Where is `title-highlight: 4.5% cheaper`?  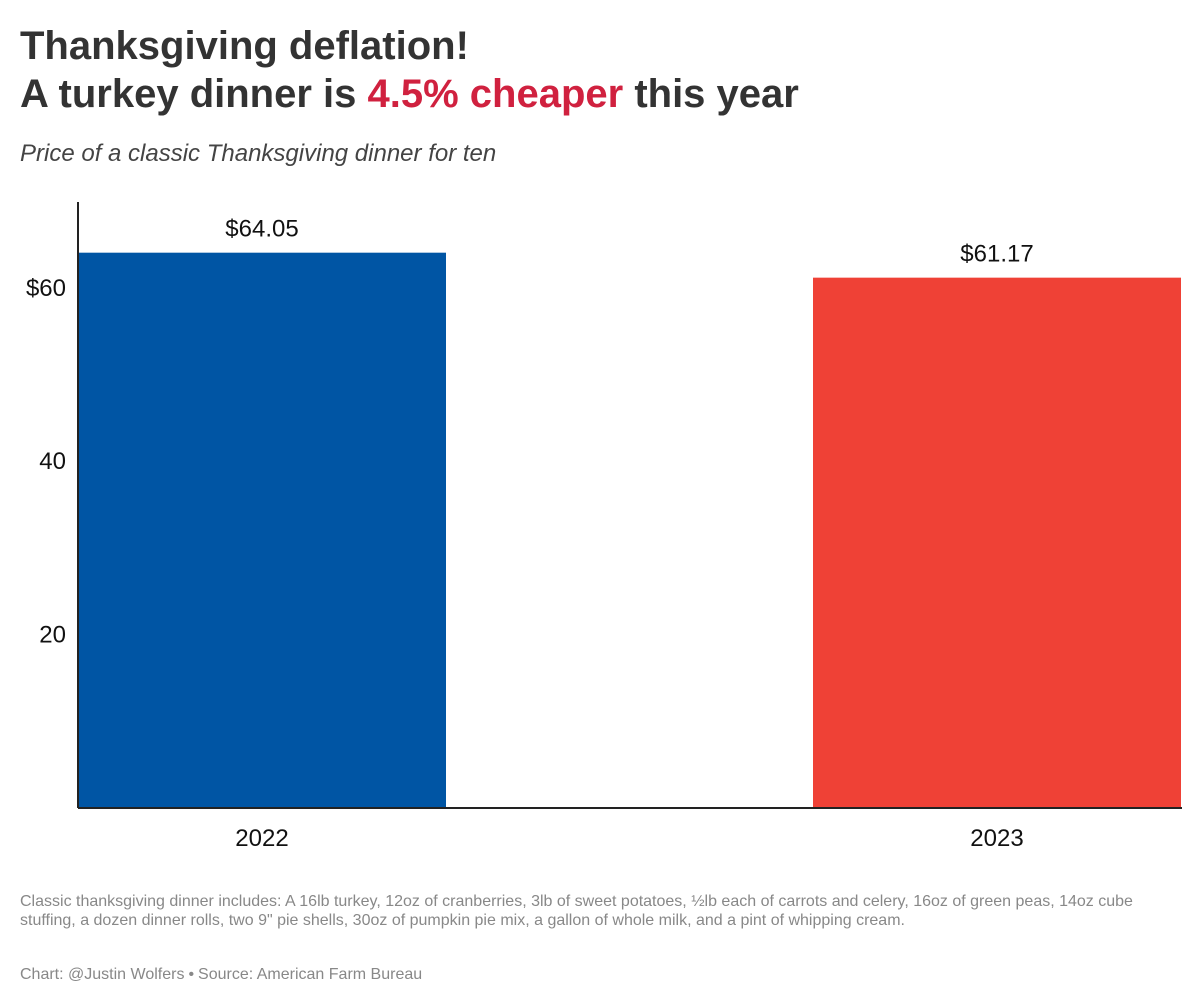 title-highlight: 4.5% cheaper is located at coordinates (495, 94).